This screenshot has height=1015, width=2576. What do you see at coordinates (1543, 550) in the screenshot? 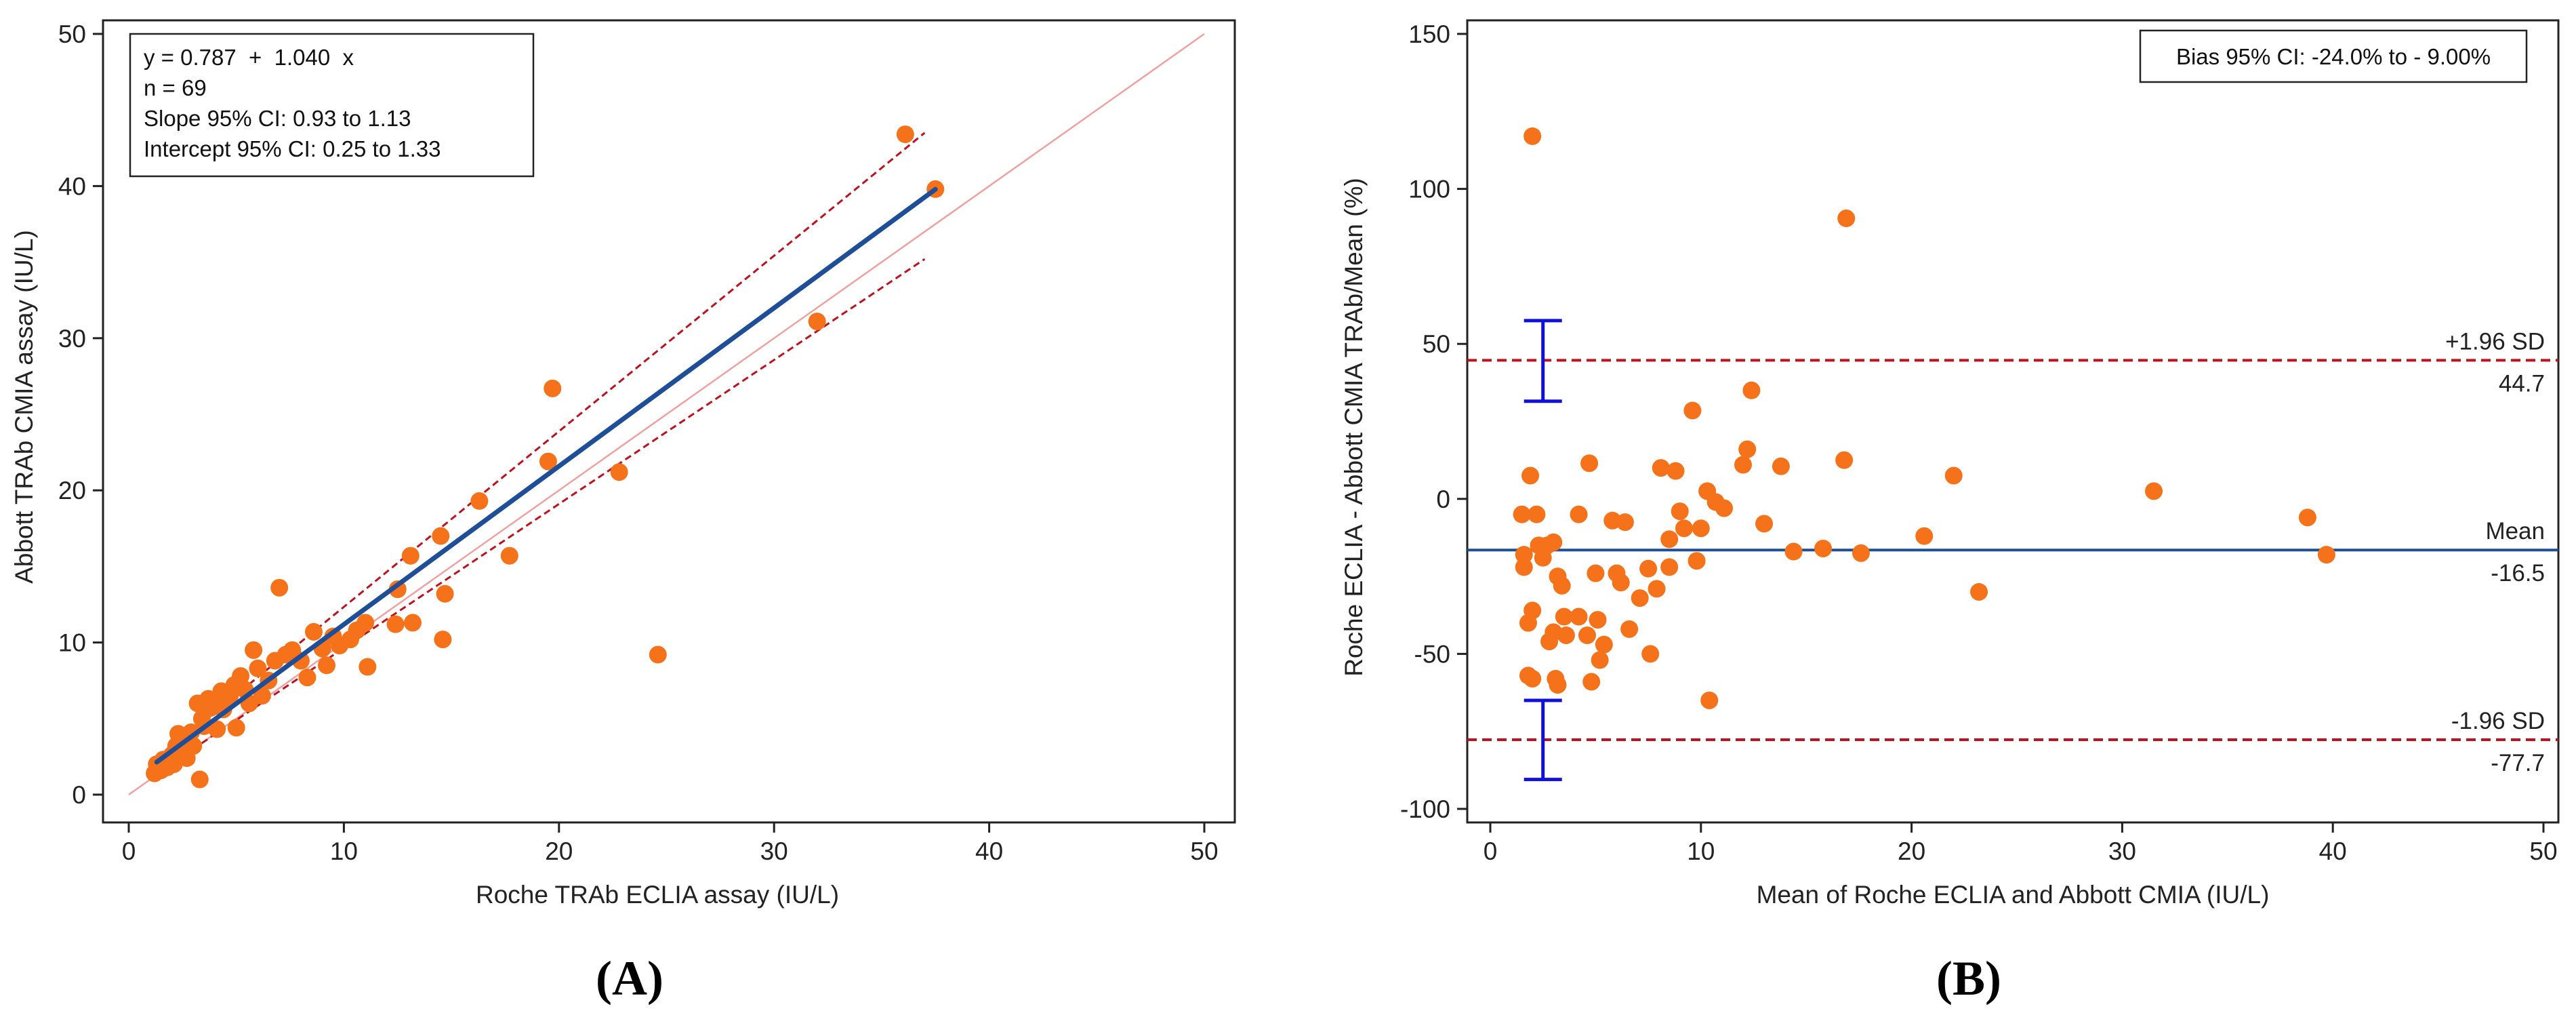
I see `panel-b-ci-error-bars` at bounding box center [1543, 550].